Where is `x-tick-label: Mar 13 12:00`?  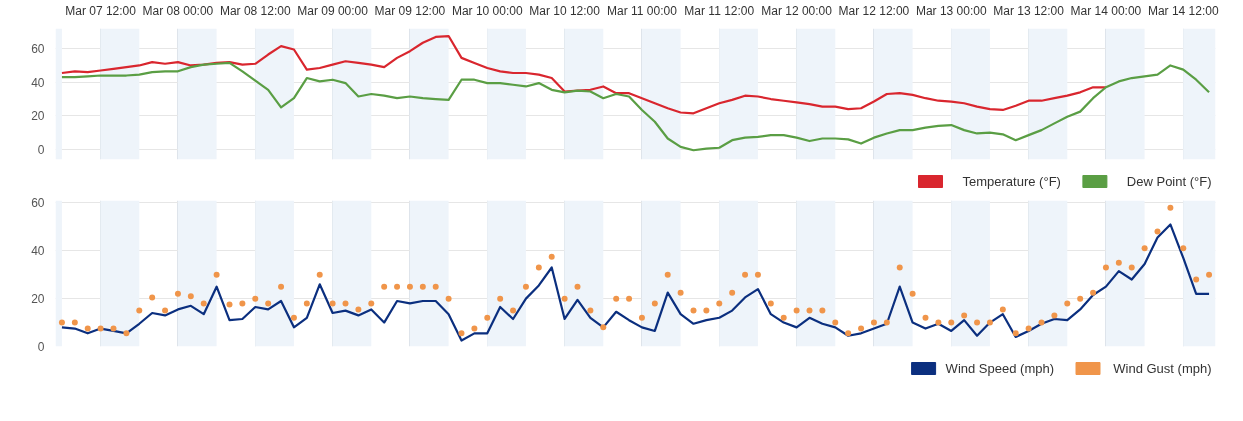 x-tick-label: Mar 13 12:00 is located at coordinates (1029, 10).